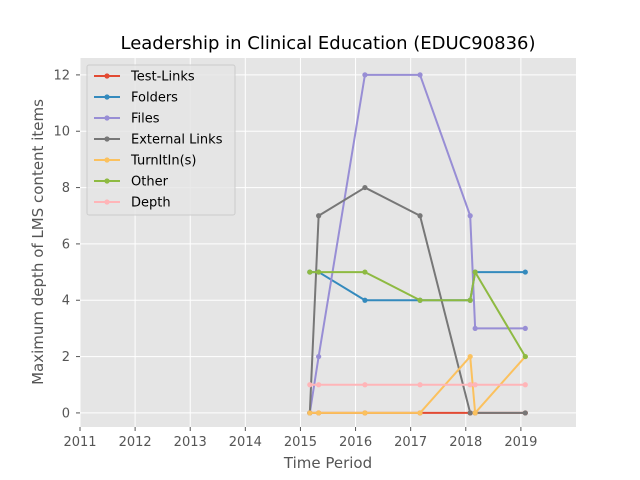 The width and height of the screenshot is (640, 480). What do you see at coordinates (520, 442) in the screenshot?
I see `x-tick-label: 2019` at bounding box center [520, 442].